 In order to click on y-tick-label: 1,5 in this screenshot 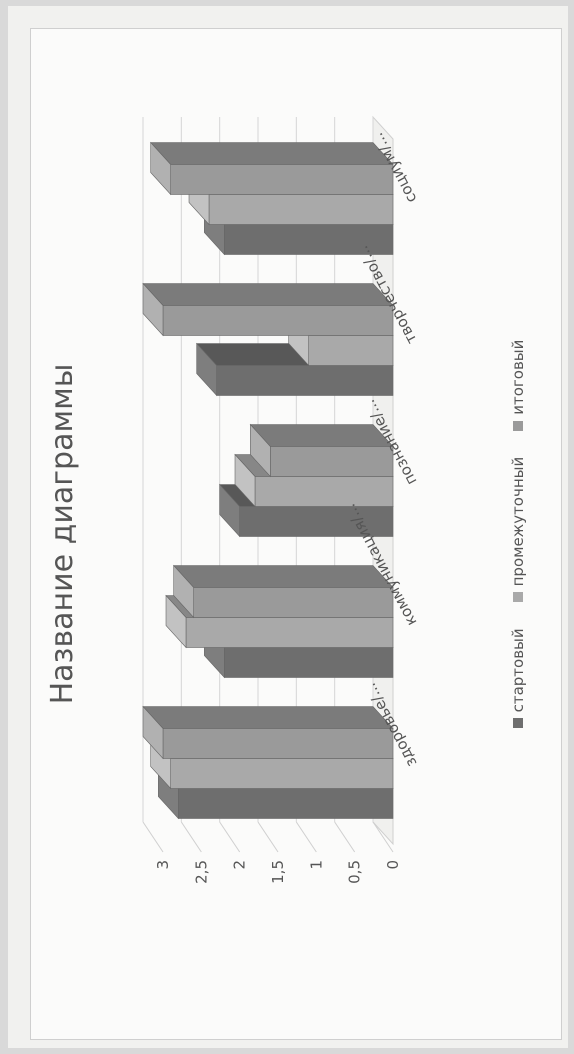, I will do `click(278, 872)`.